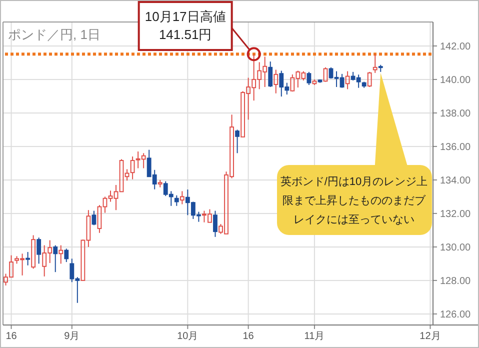 Image resolution: width=479 pixels, height=348 pixels. What do you see at coordinates (456, 46) in the screenshot?
I see `y-tick-label: 142.00` at bounding box center [456, 46].